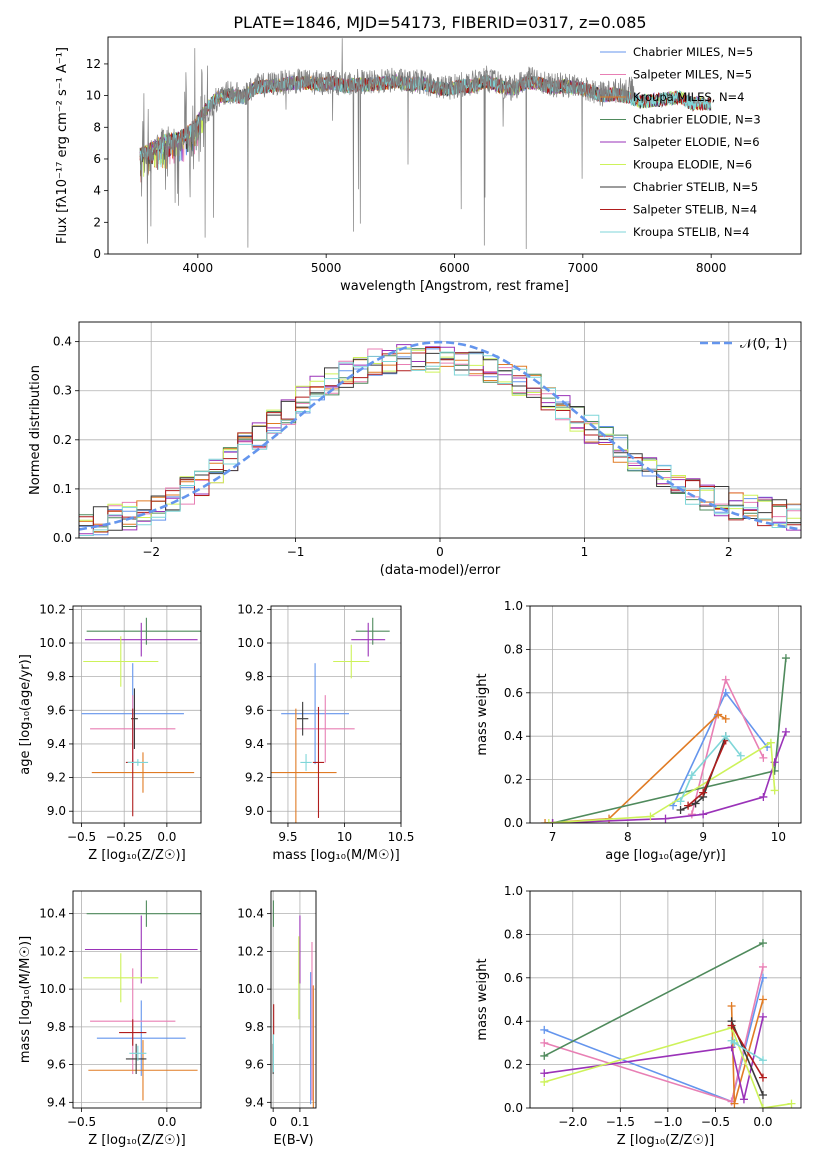 The image size is (819, 1170). What do you see at coordinates (696, 142) in the screenshot?
I see `legend-label: Salpeter ELODIE, N=6` at bounding box center [696, 142].